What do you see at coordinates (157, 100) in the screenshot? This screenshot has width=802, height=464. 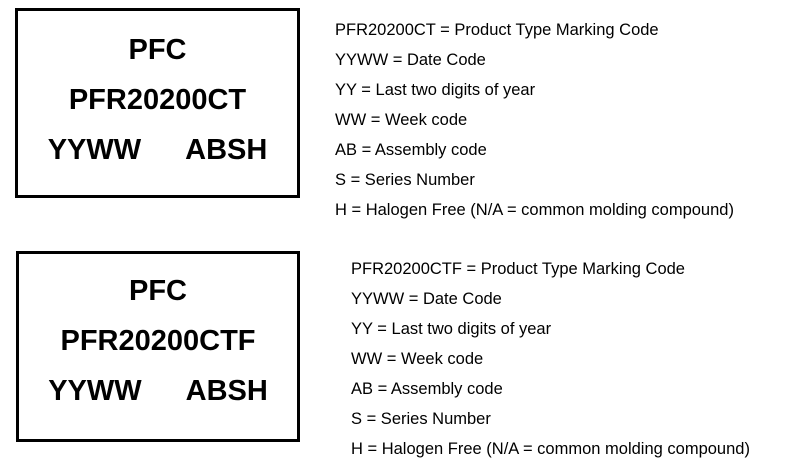 I see `marking-line-2: PFR20200CT` at bounding box center [157, 100].